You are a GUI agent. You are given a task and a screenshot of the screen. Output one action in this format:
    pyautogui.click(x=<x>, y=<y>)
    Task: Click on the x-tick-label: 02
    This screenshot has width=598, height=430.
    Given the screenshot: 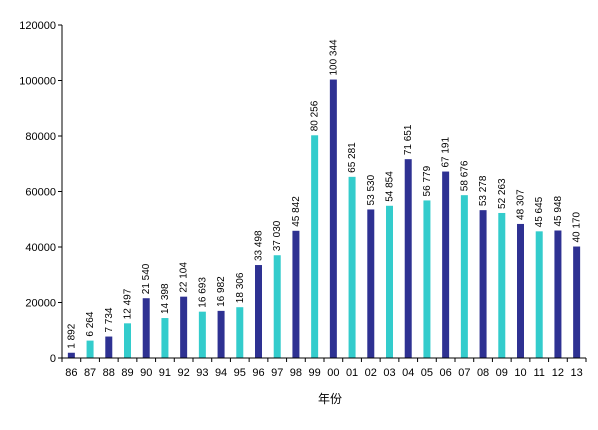 What is the action you would take?
    pyautogui.click(x=371, y=373)
    